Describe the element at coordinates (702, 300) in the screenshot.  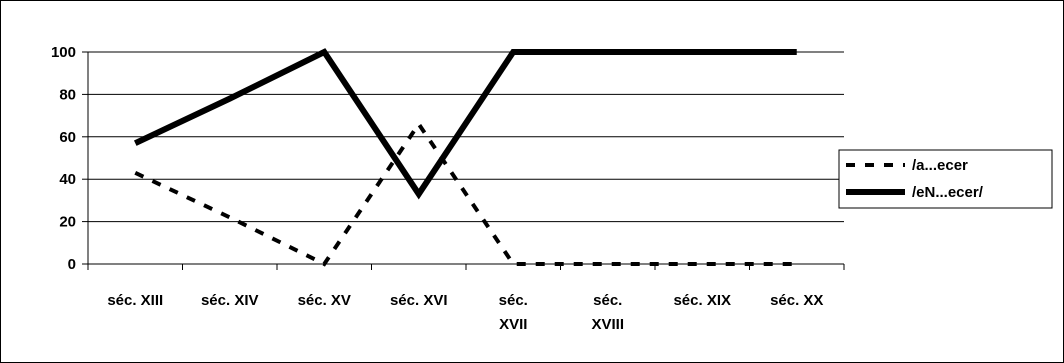
I see `x-tick-label: séc. XIX` at that location.